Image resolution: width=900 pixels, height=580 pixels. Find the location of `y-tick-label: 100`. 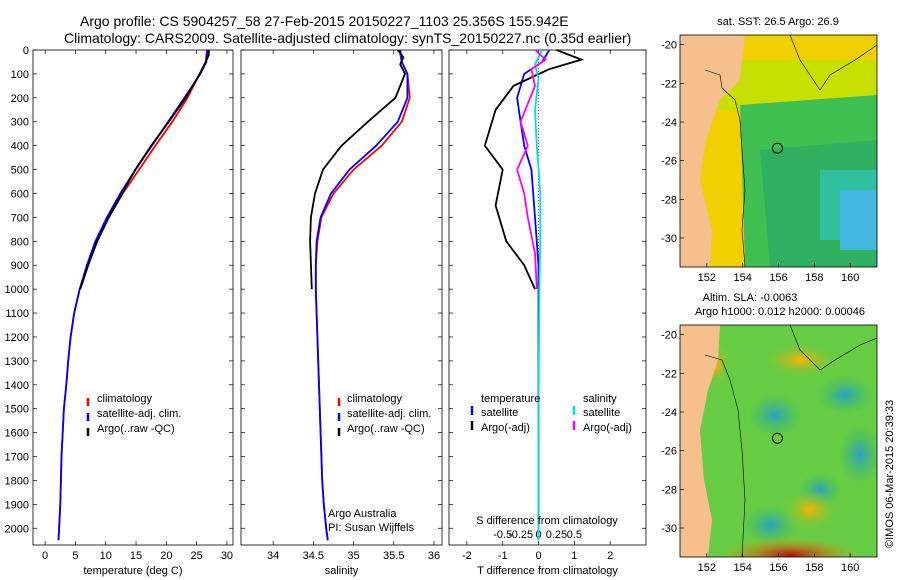

y-tick-label: 100 is located at coordinates (20, 75).